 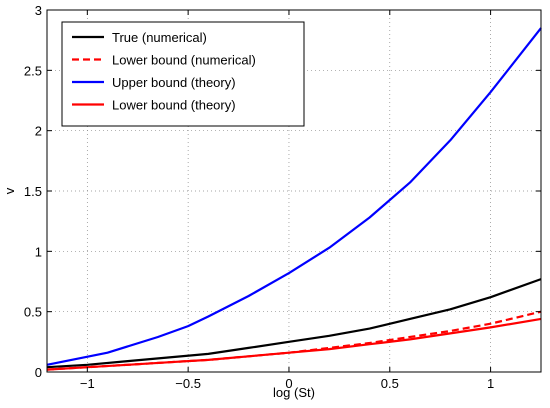 What do you see at coordinates (38, 10) in the screenshot?
I see `y-tick-label: 3` at bounding box center [38, 10].